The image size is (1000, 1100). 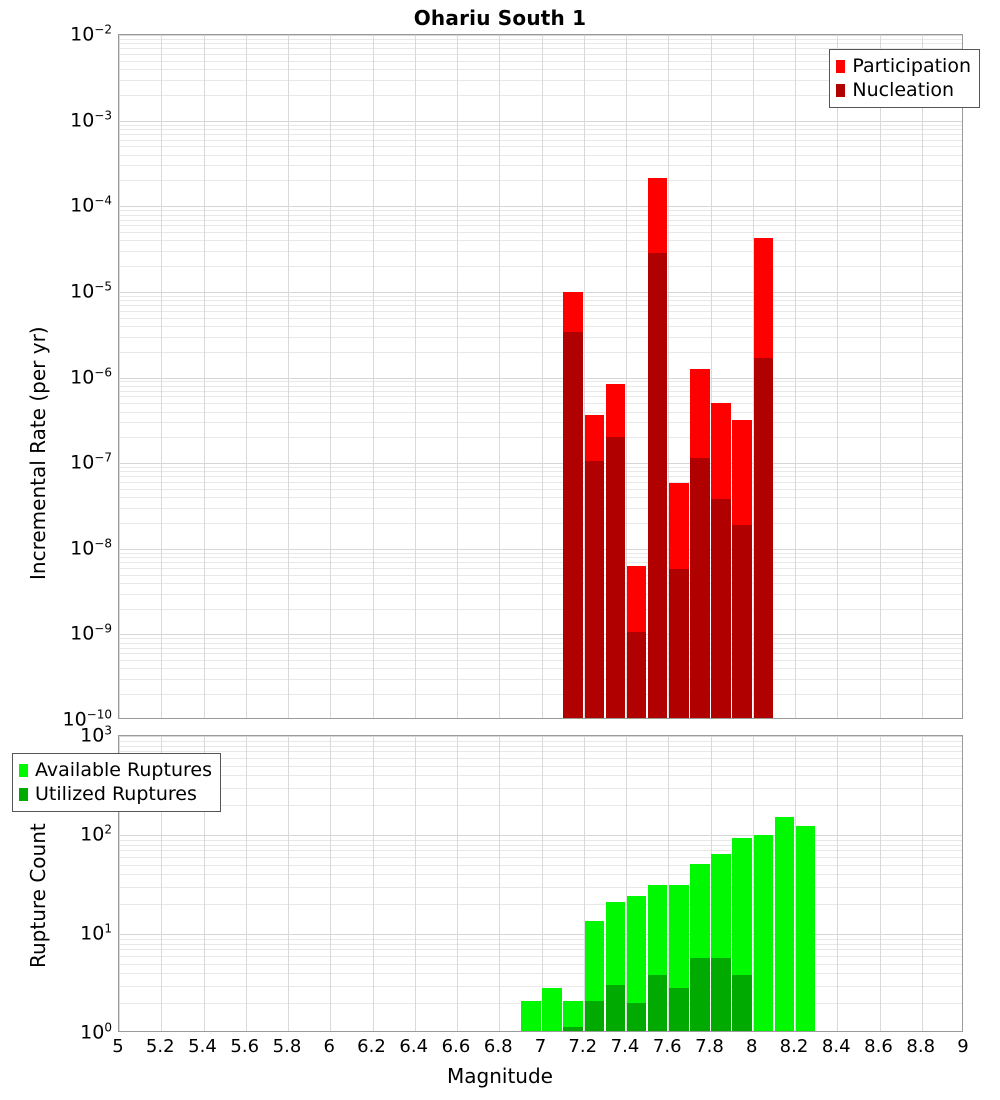 I want to click on top-legend: Participation Nucleation, so click(x=904, y=78).